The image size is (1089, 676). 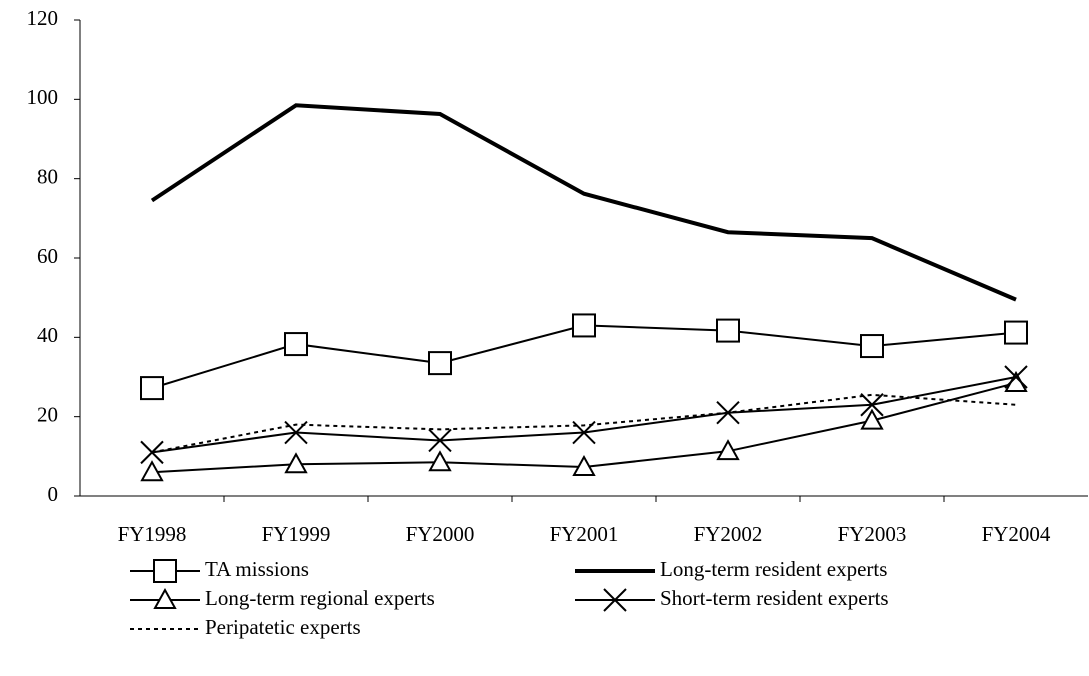 I want to click on y-tick-label: 60, so click(x=47, y=256).